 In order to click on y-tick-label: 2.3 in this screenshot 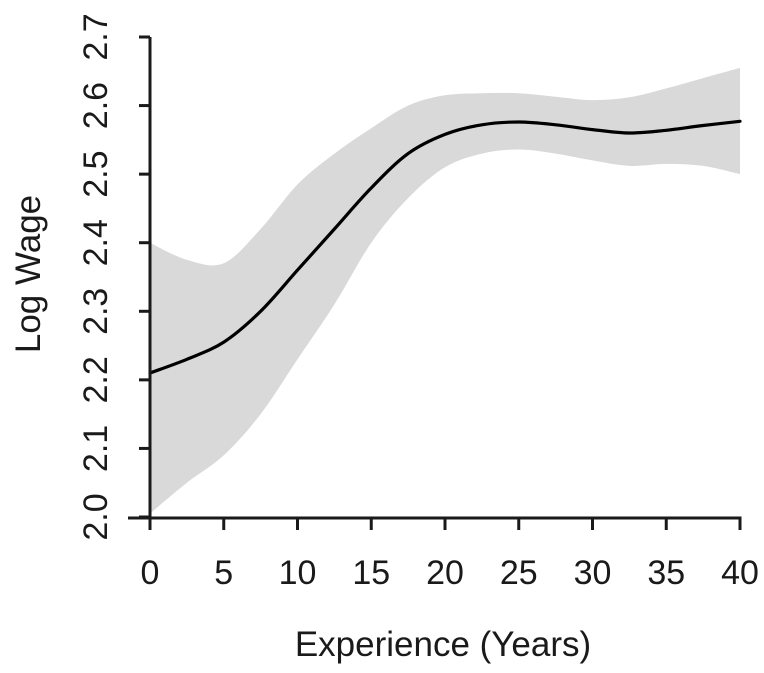, I will do `click(96, 311)`.